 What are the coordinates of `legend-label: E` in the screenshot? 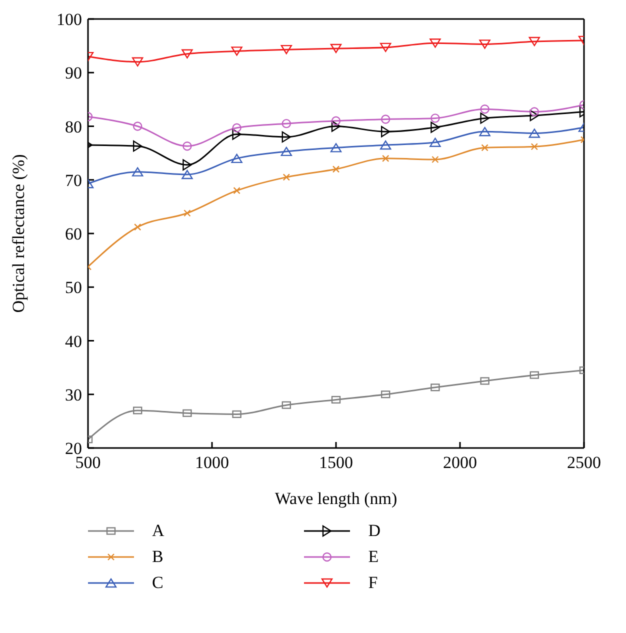 It's located at (373, 557).